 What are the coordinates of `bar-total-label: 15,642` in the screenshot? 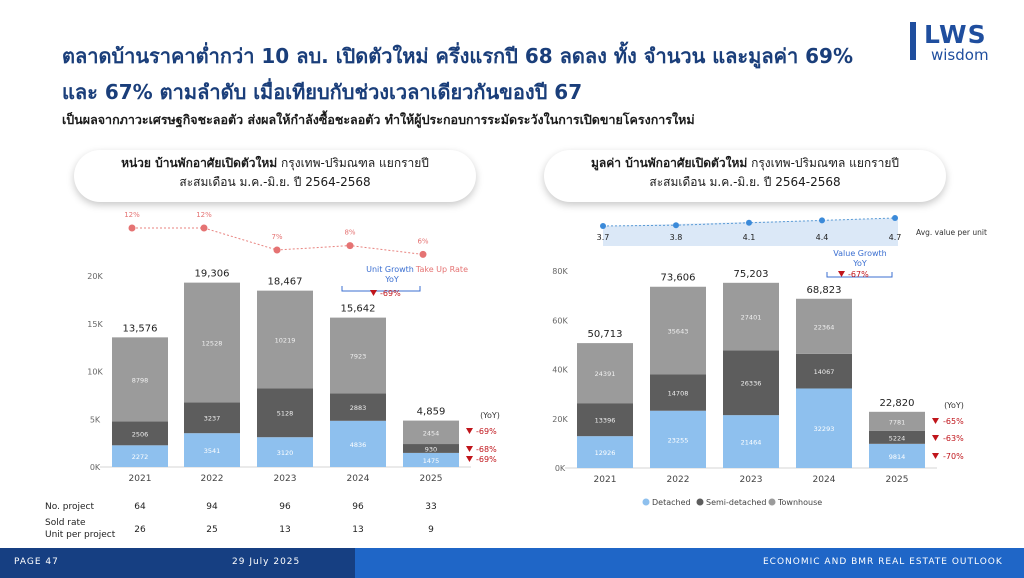 It's located at (358, 309).